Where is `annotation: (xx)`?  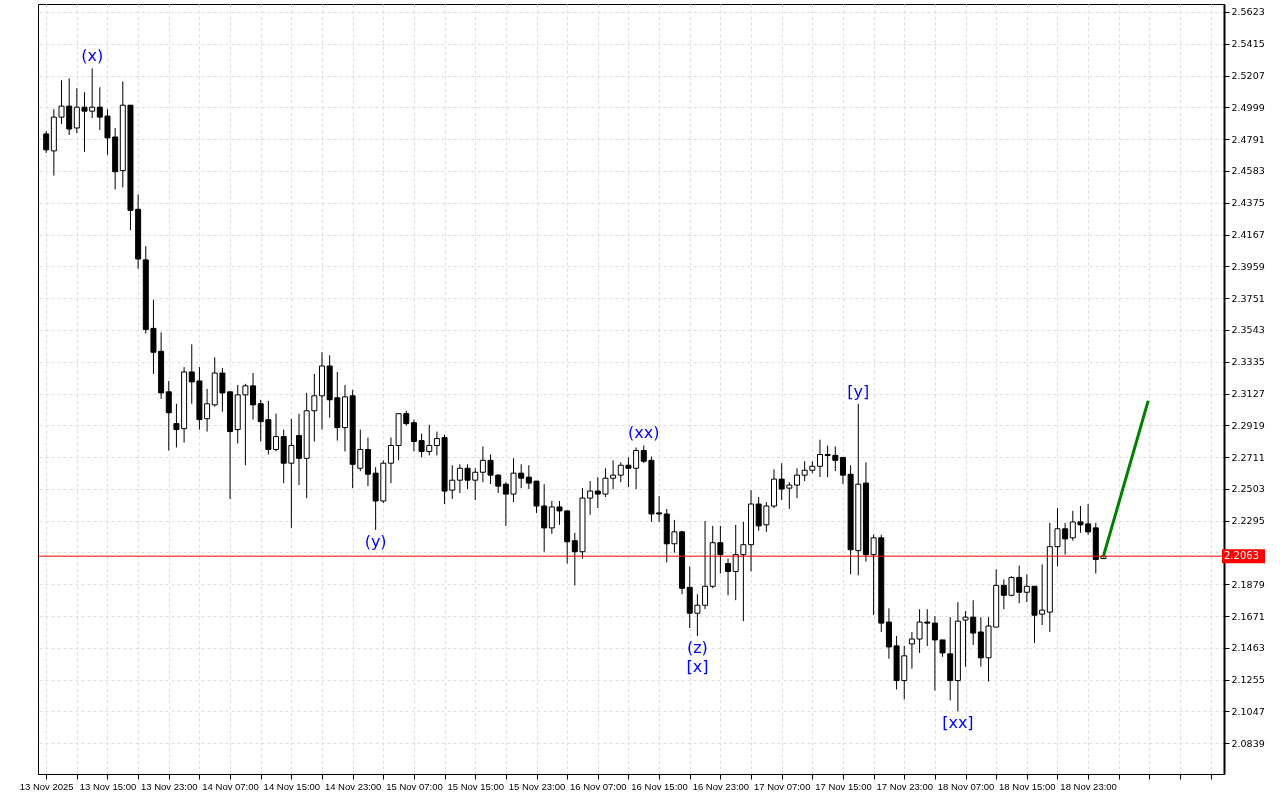
annotation: (xx) is located at coordinates (644, 433).